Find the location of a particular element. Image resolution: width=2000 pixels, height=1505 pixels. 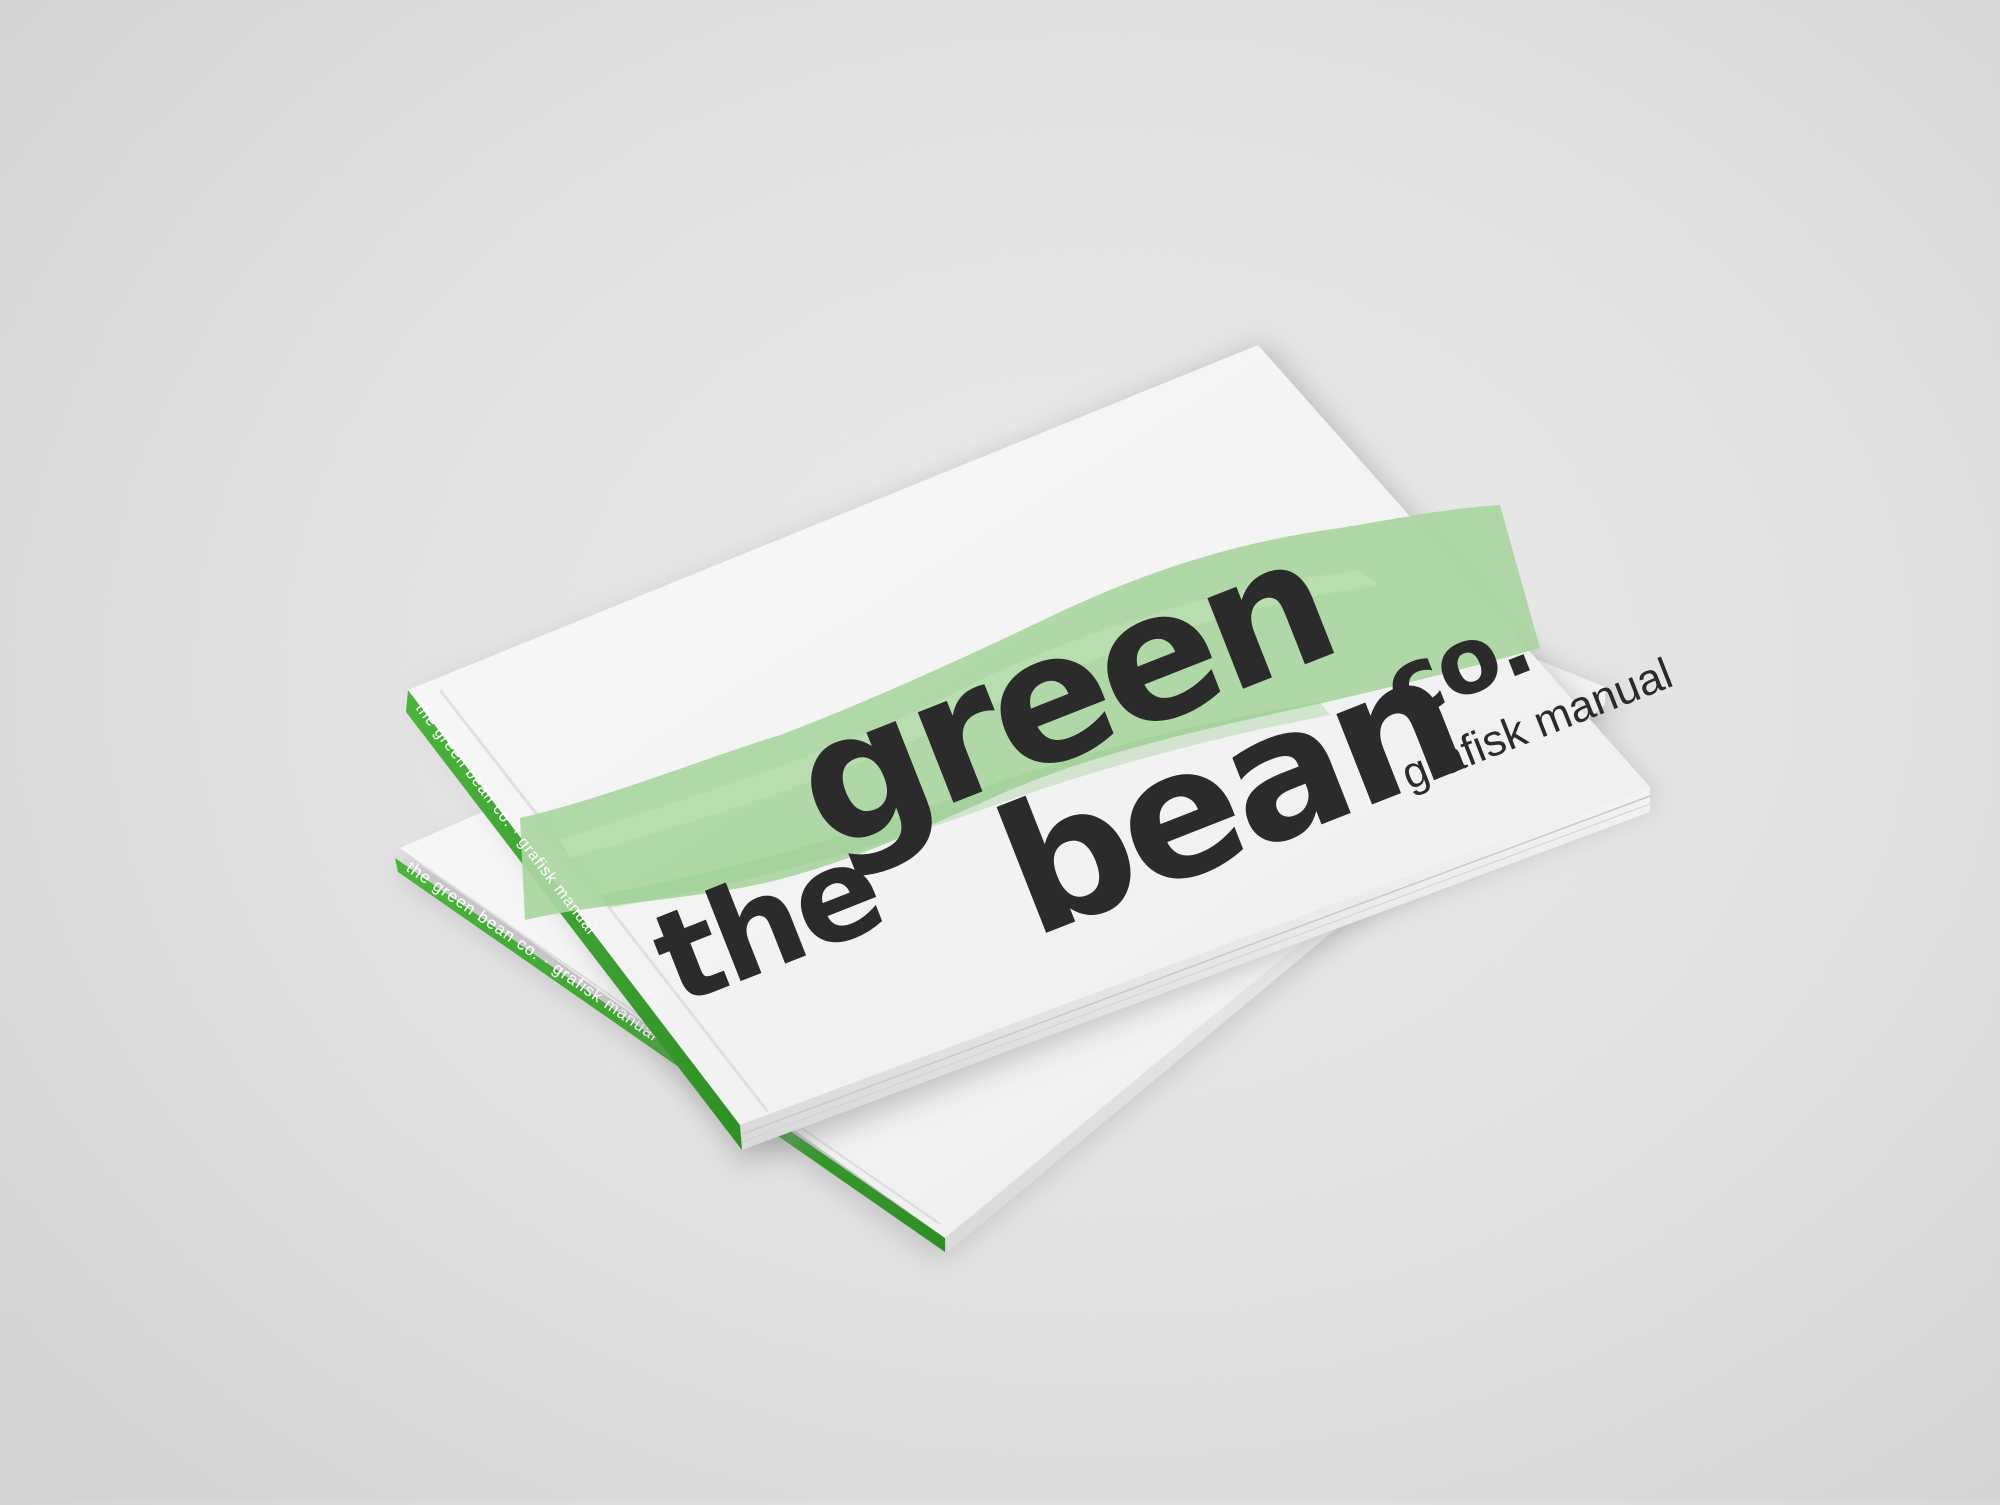

top-book-page-edge is located at coordinates (1195, 968).